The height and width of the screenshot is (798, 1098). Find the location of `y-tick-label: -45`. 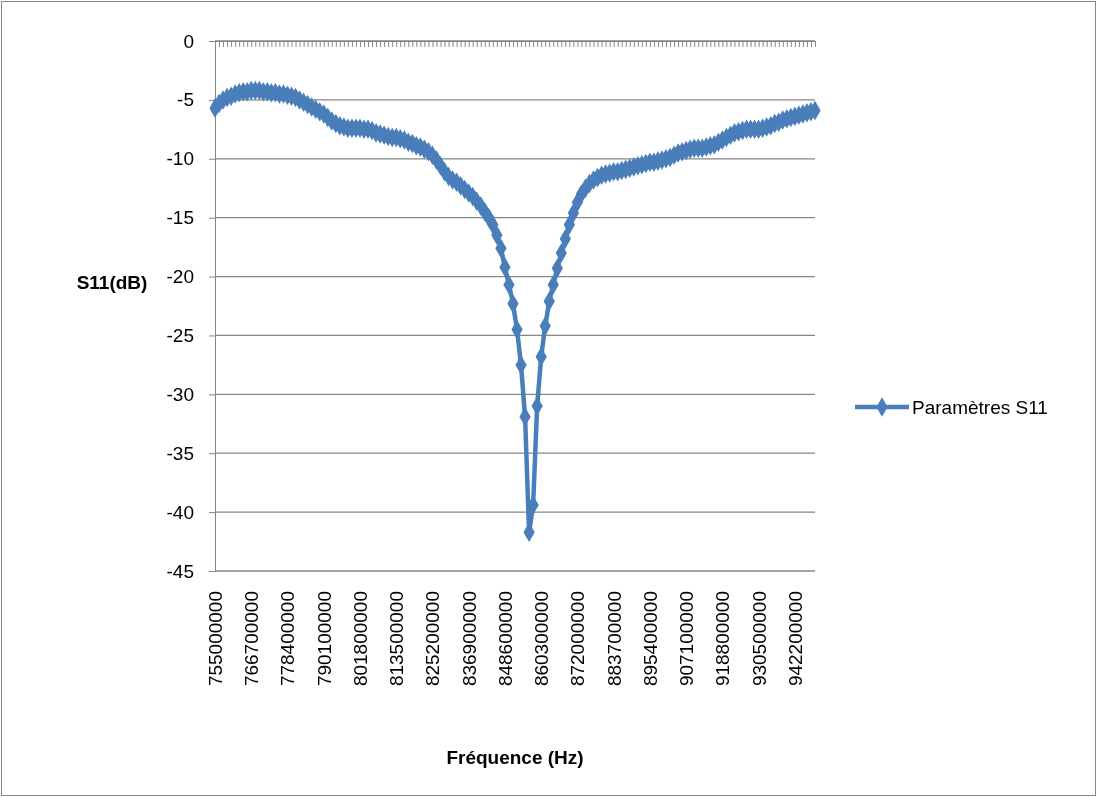

y-tick-label: -45 is located at coordinates (180, 571).